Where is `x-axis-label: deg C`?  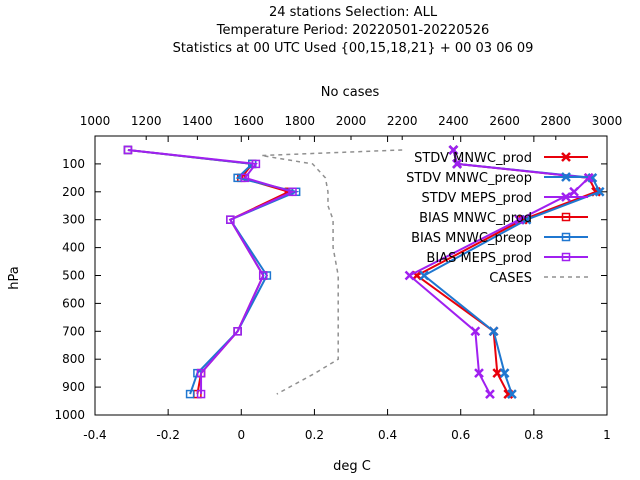 x-axis-label: deg C is located at coordinates (352, 466).